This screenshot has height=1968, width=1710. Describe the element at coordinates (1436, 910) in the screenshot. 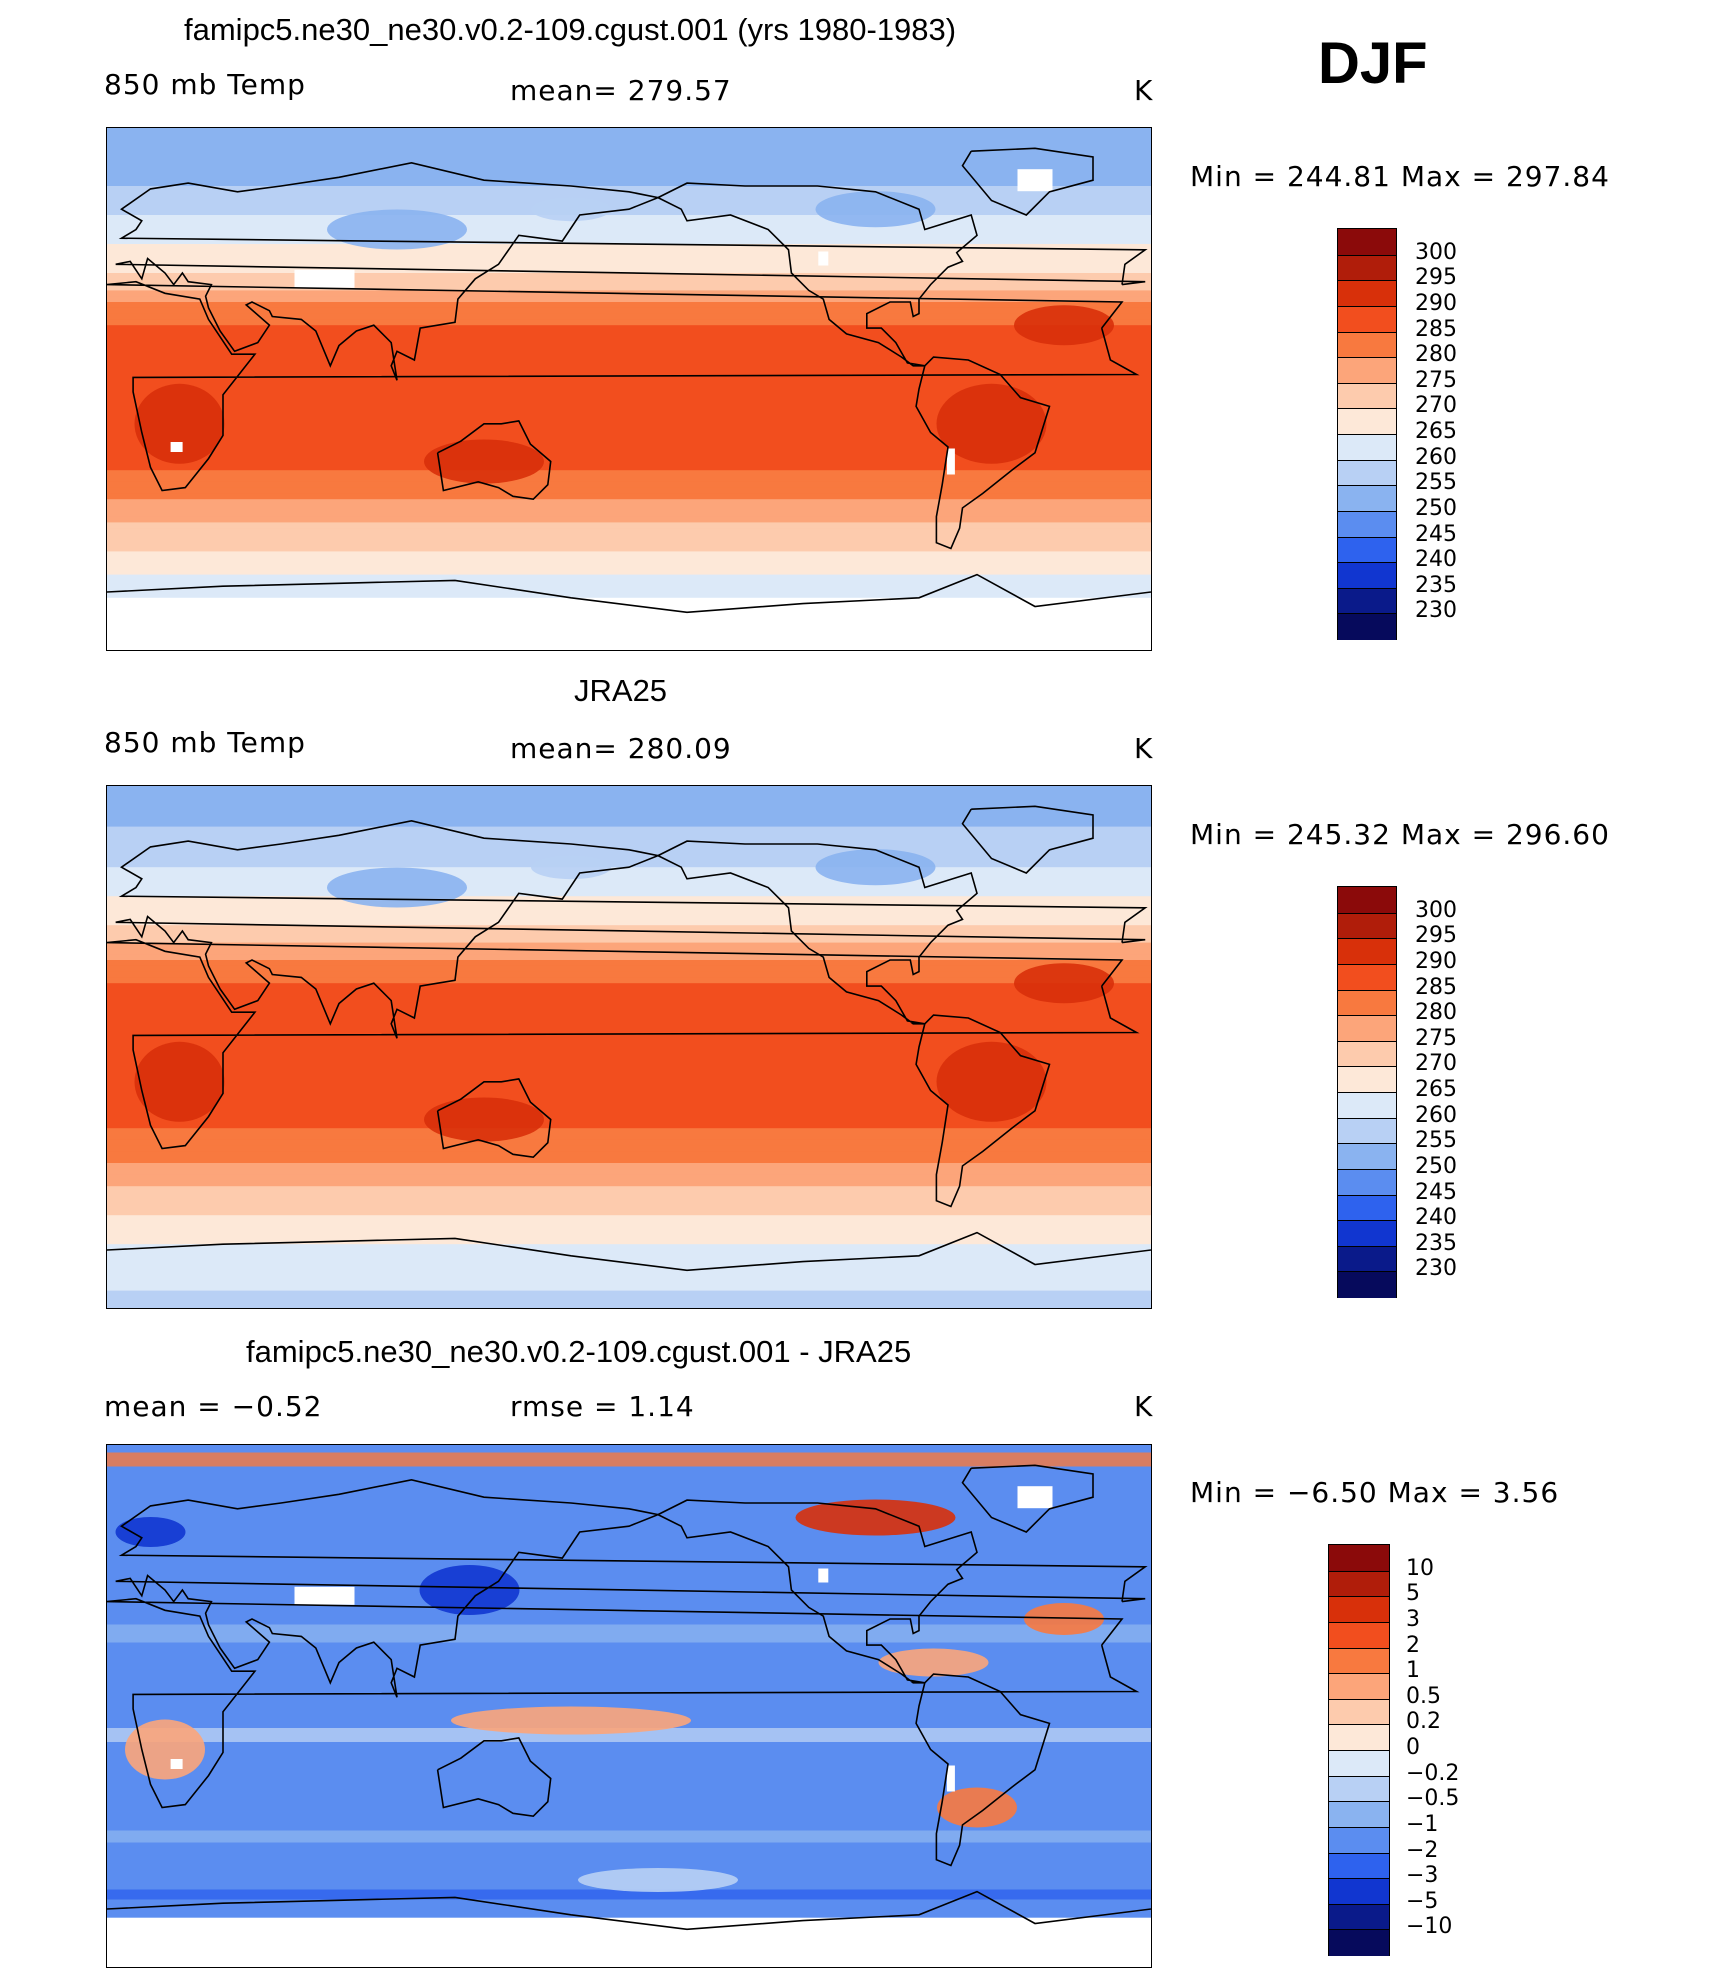

I see `colorbar-tick-label: 300` at that location.